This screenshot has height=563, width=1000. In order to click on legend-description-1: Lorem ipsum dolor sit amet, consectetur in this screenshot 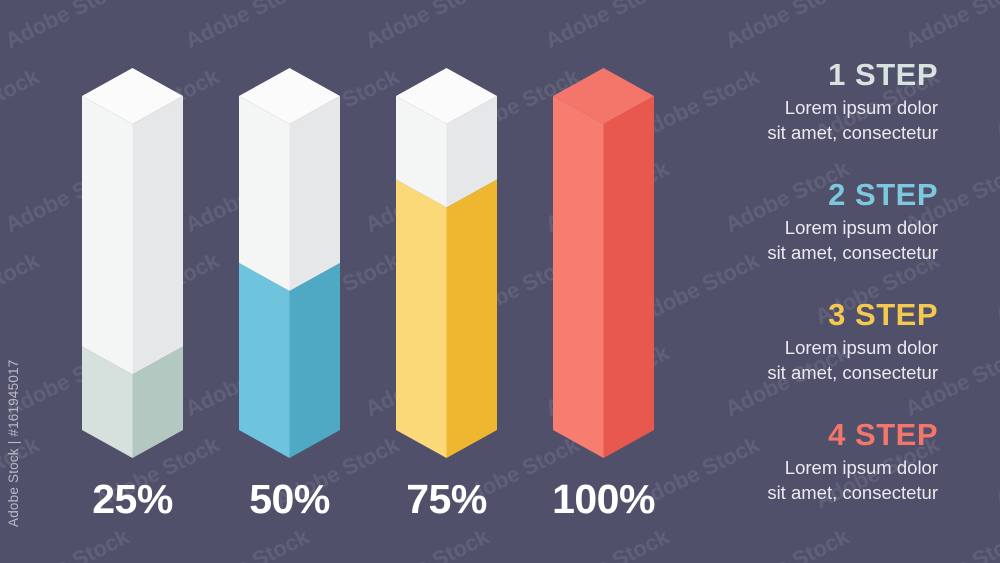, I will do `click(778, 120)`.